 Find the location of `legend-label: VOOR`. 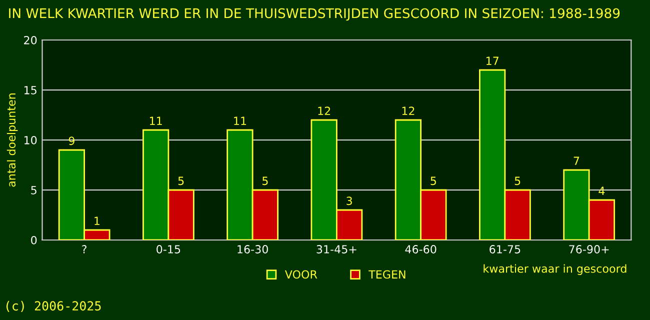

legend-label: VOOR is located at coordinates (301, 274).